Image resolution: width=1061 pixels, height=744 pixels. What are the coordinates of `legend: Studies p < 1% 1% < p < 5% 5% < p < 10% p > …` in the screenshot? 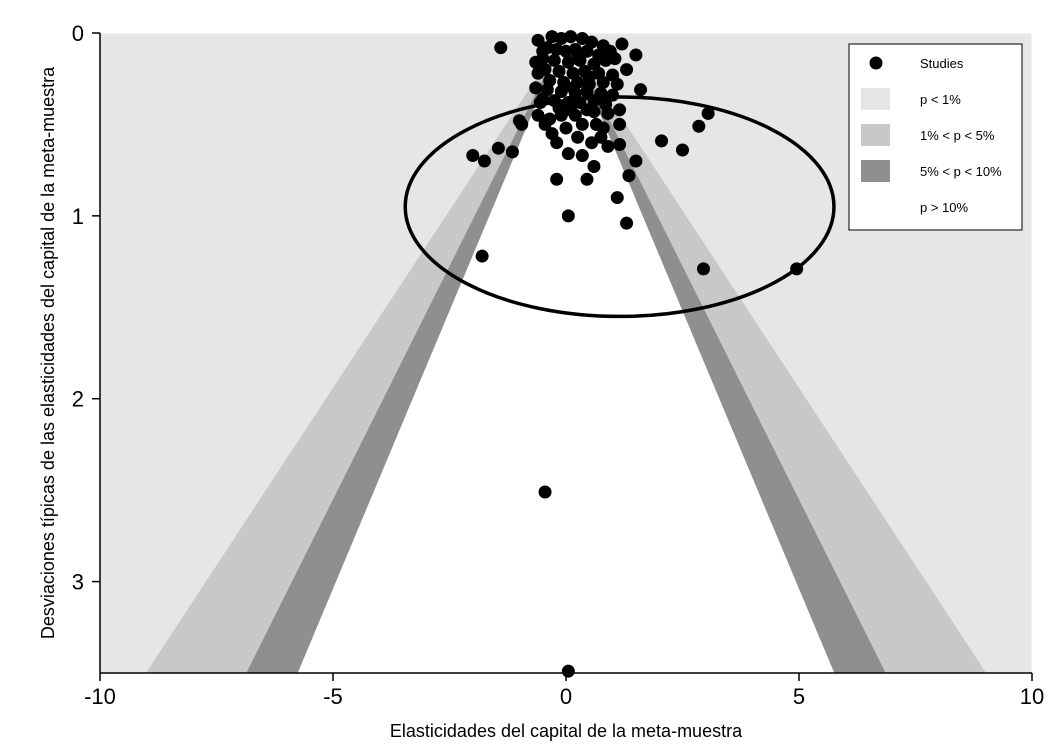 It's located at (935, 137).